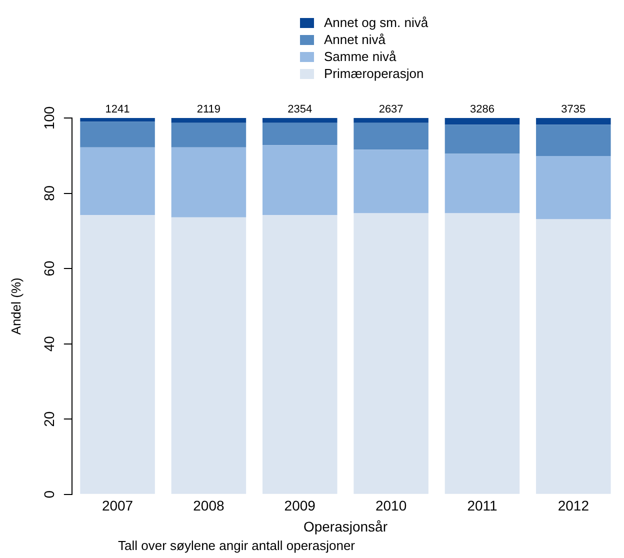 This screenshot has height=558, width=624. What do you see at coordinates (117, 110) in the screenshot?
I see `annotation: 1241` at bounding box center [117, 110].